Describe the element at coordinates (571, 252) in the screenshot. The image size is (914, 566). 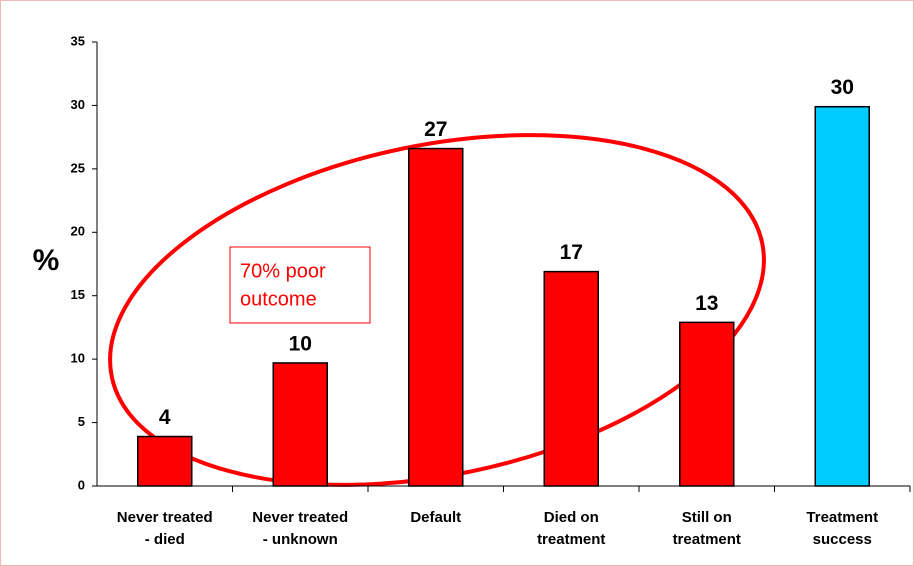
I see `value-label: 17` at that location.